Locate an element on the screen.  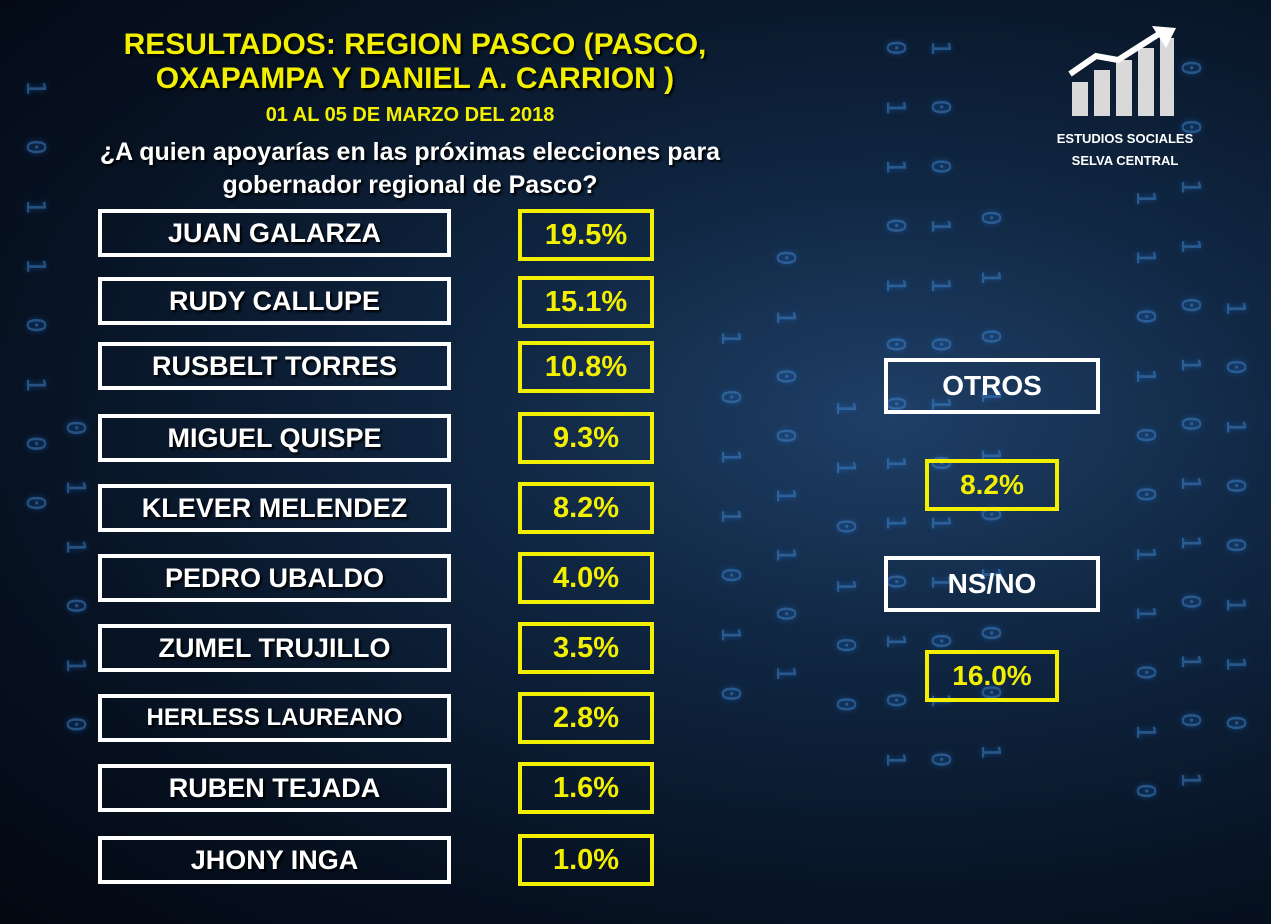
candidate-name: RUBEN TEJADA is located at coordinates (274, 788).